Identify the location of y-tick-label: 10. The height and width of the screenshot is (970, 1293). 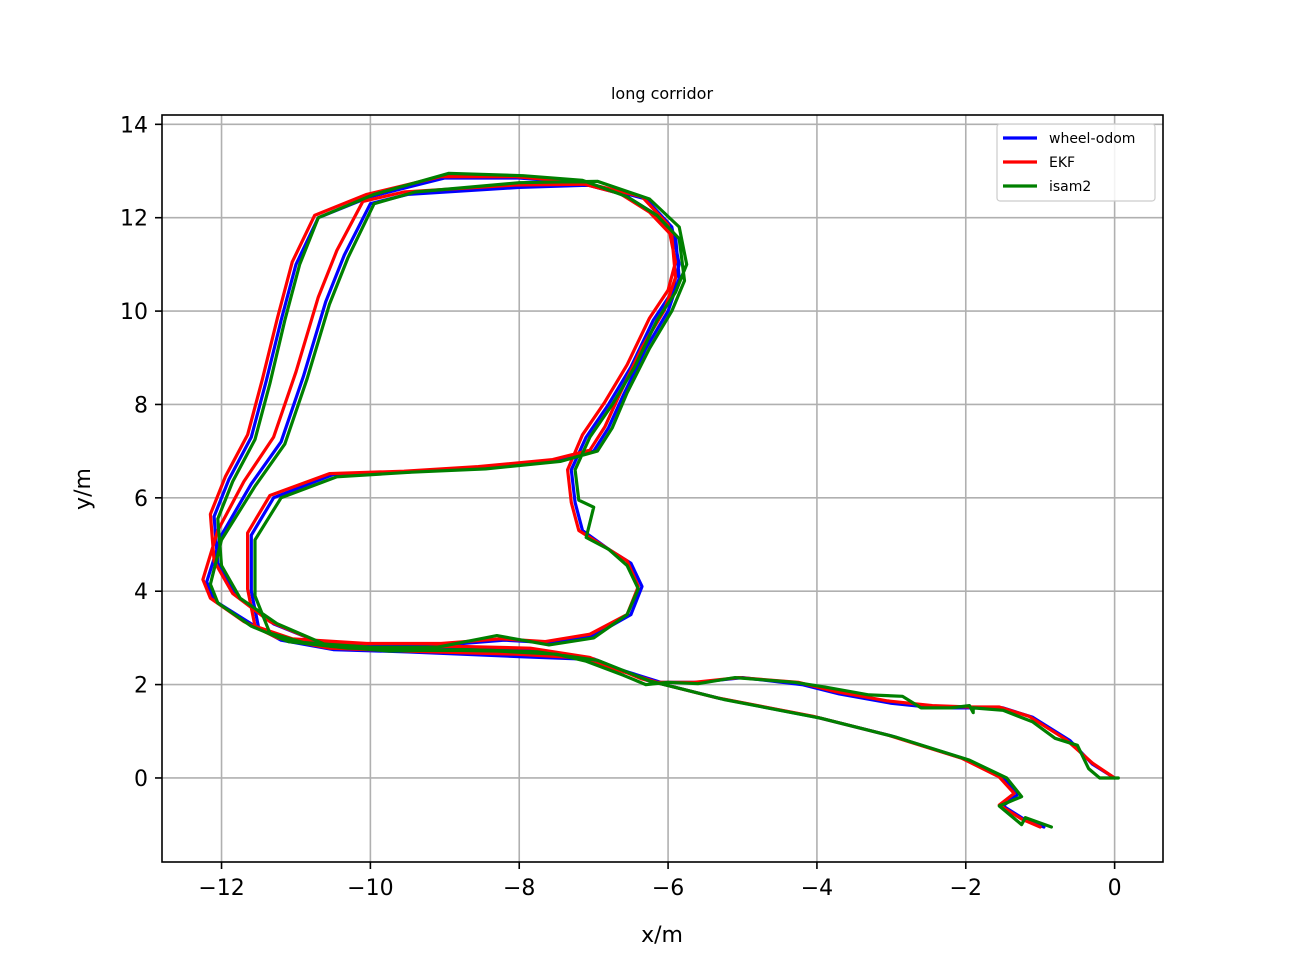
(134, 312).